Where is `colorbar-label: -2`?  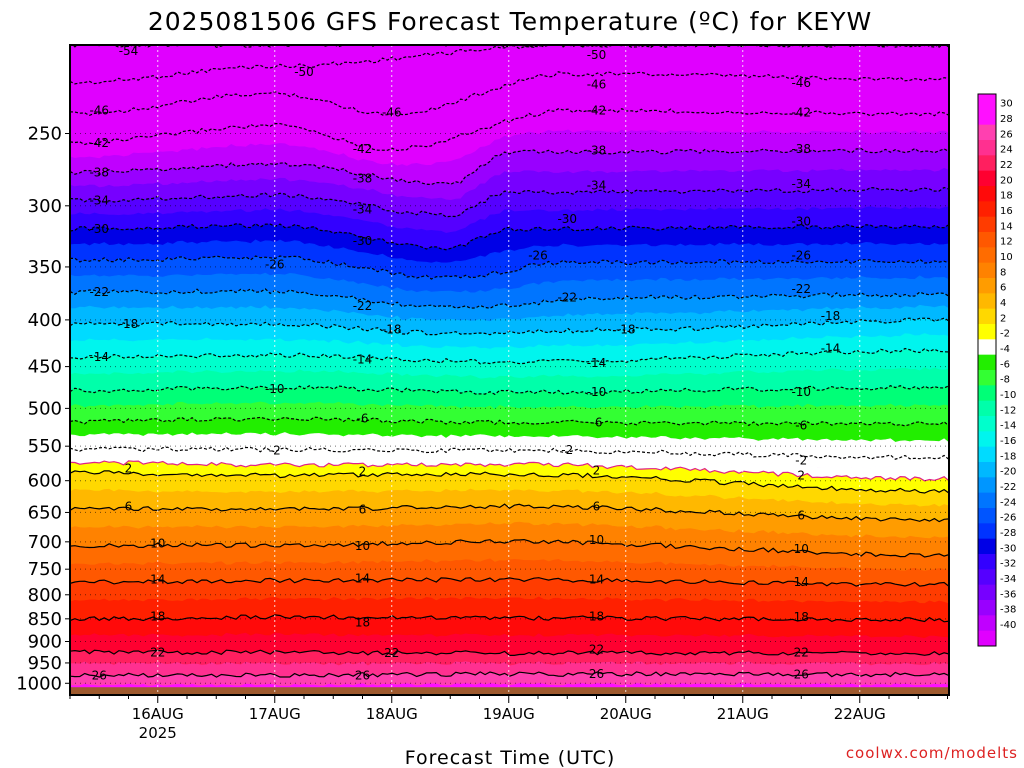 colorbar-label: -2 is located at coordinates (1005, 334).